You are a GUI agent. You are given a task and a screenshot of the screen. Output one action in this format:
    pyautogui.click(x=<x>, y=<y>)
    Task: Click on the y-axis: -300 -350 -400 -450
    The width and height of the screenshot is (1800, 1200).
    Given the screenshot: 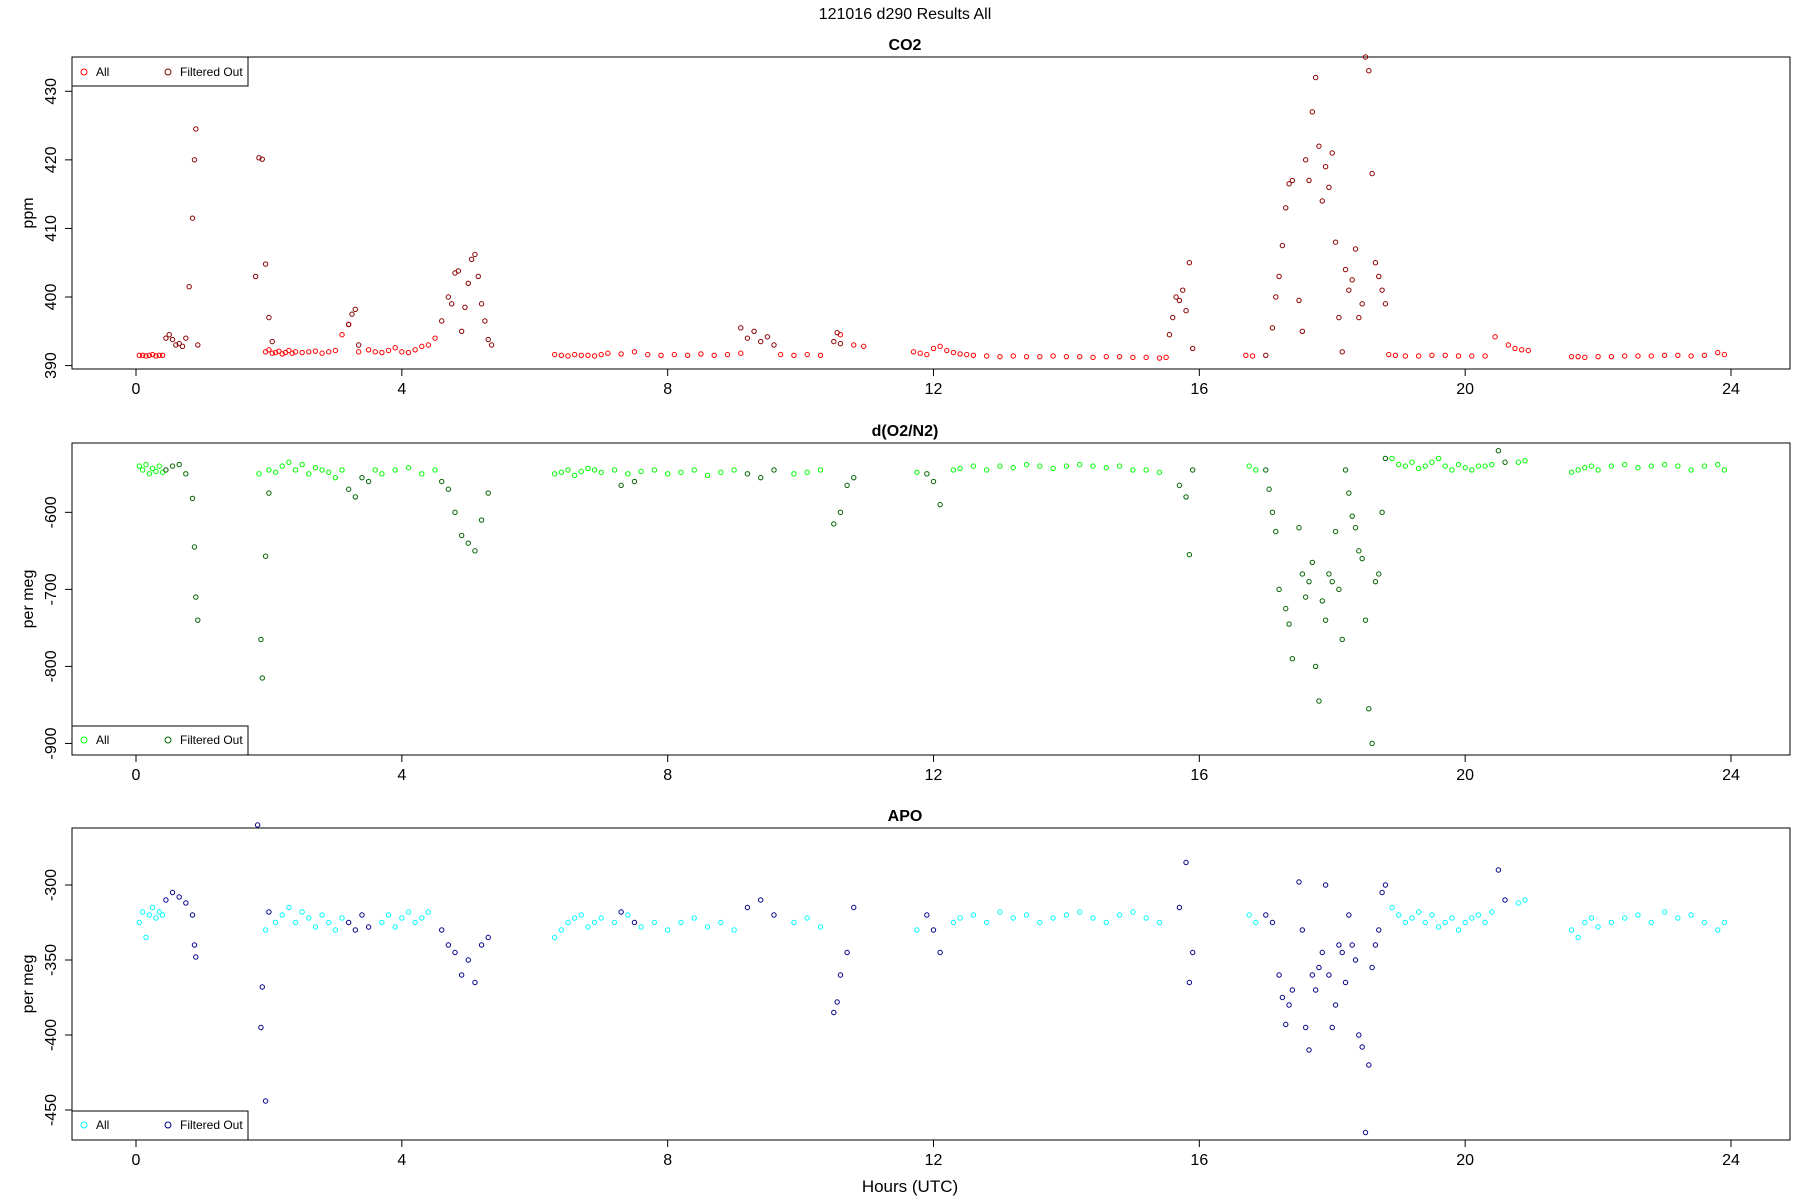 What is the action you would take?
    pyautogui.click(x=58, y=997)
    